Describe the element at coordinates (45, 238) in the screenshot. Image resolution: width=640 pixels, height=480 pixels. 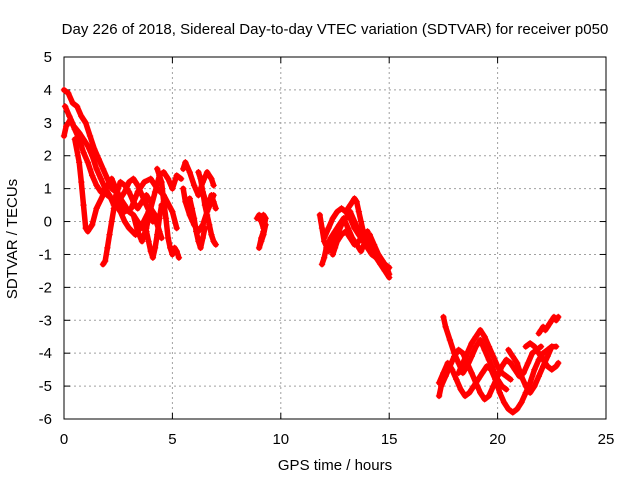
I see `y-tick-labels: -6 -5 -4 -3 -2 -1 0 1 2 3 4 5` at that location.